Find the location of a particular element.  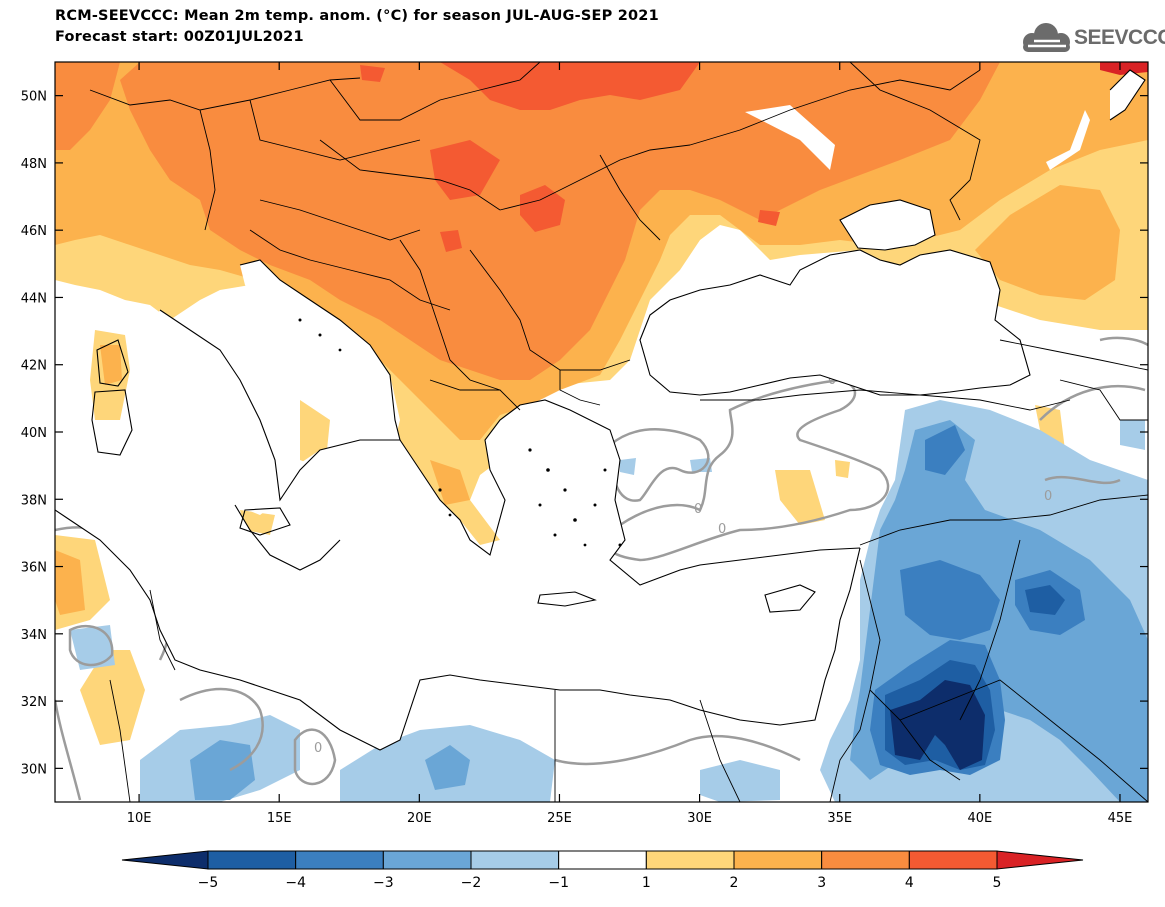

colorbar-label: −2 is located at coordinates (471, 883).